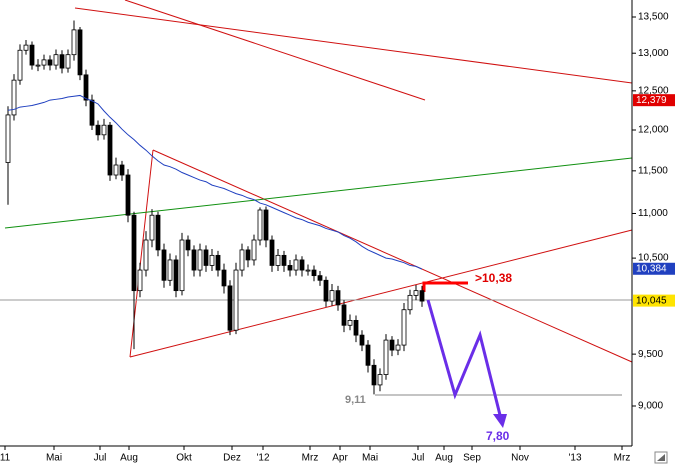 This screenshot has width=675, height=466. Describe the element at coordinates (355, 400) in the screenshot. I see `annotation: 9,11` at that location.